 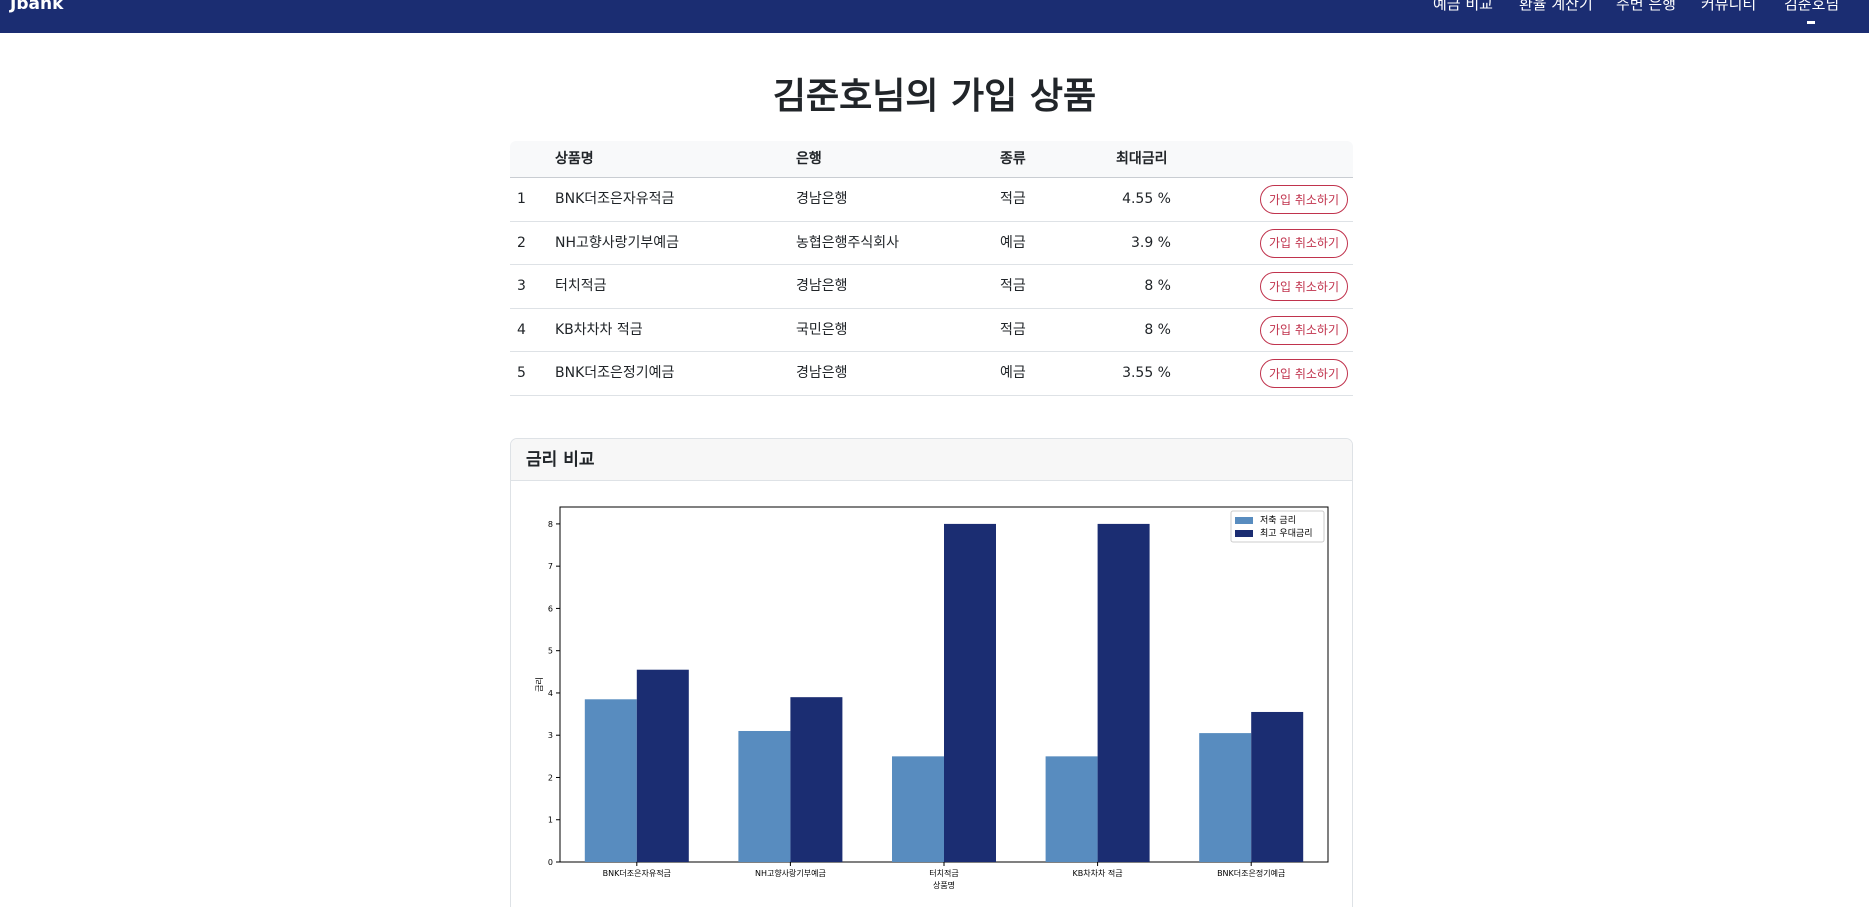 I want to click on legend-label: 최고 우대금리, so click(x=1286, y=533).